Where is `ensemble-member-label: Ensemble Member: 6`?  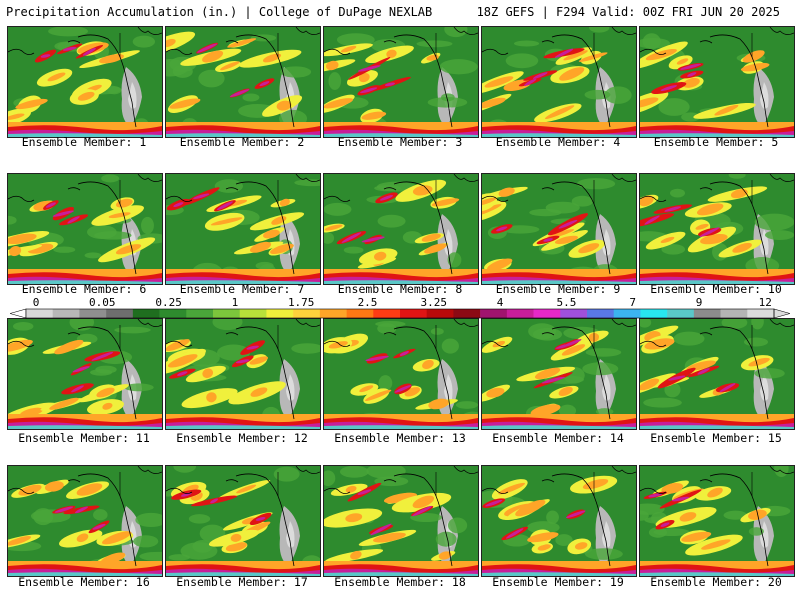
ensemble-member-label: Ensemble Member: 6 is located at coordinates (84, 289).